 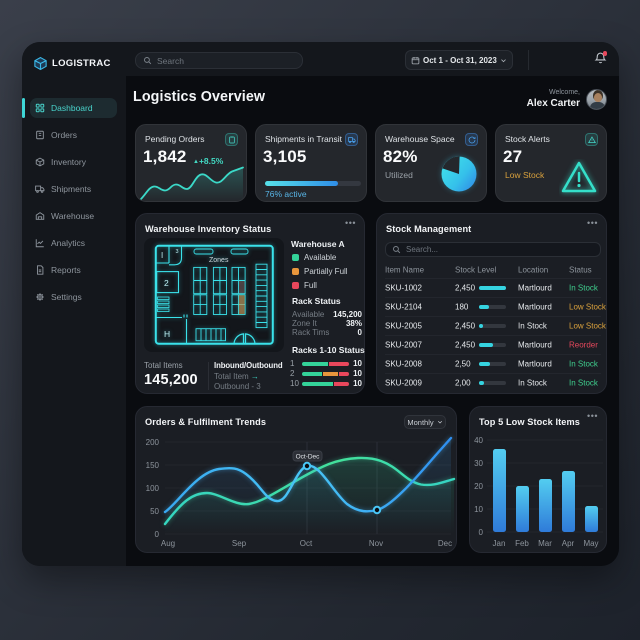 What do you see at coordinates (478, 509) in the screenshot?
I see `svg-text: 10` at bounding box center [478, 509].